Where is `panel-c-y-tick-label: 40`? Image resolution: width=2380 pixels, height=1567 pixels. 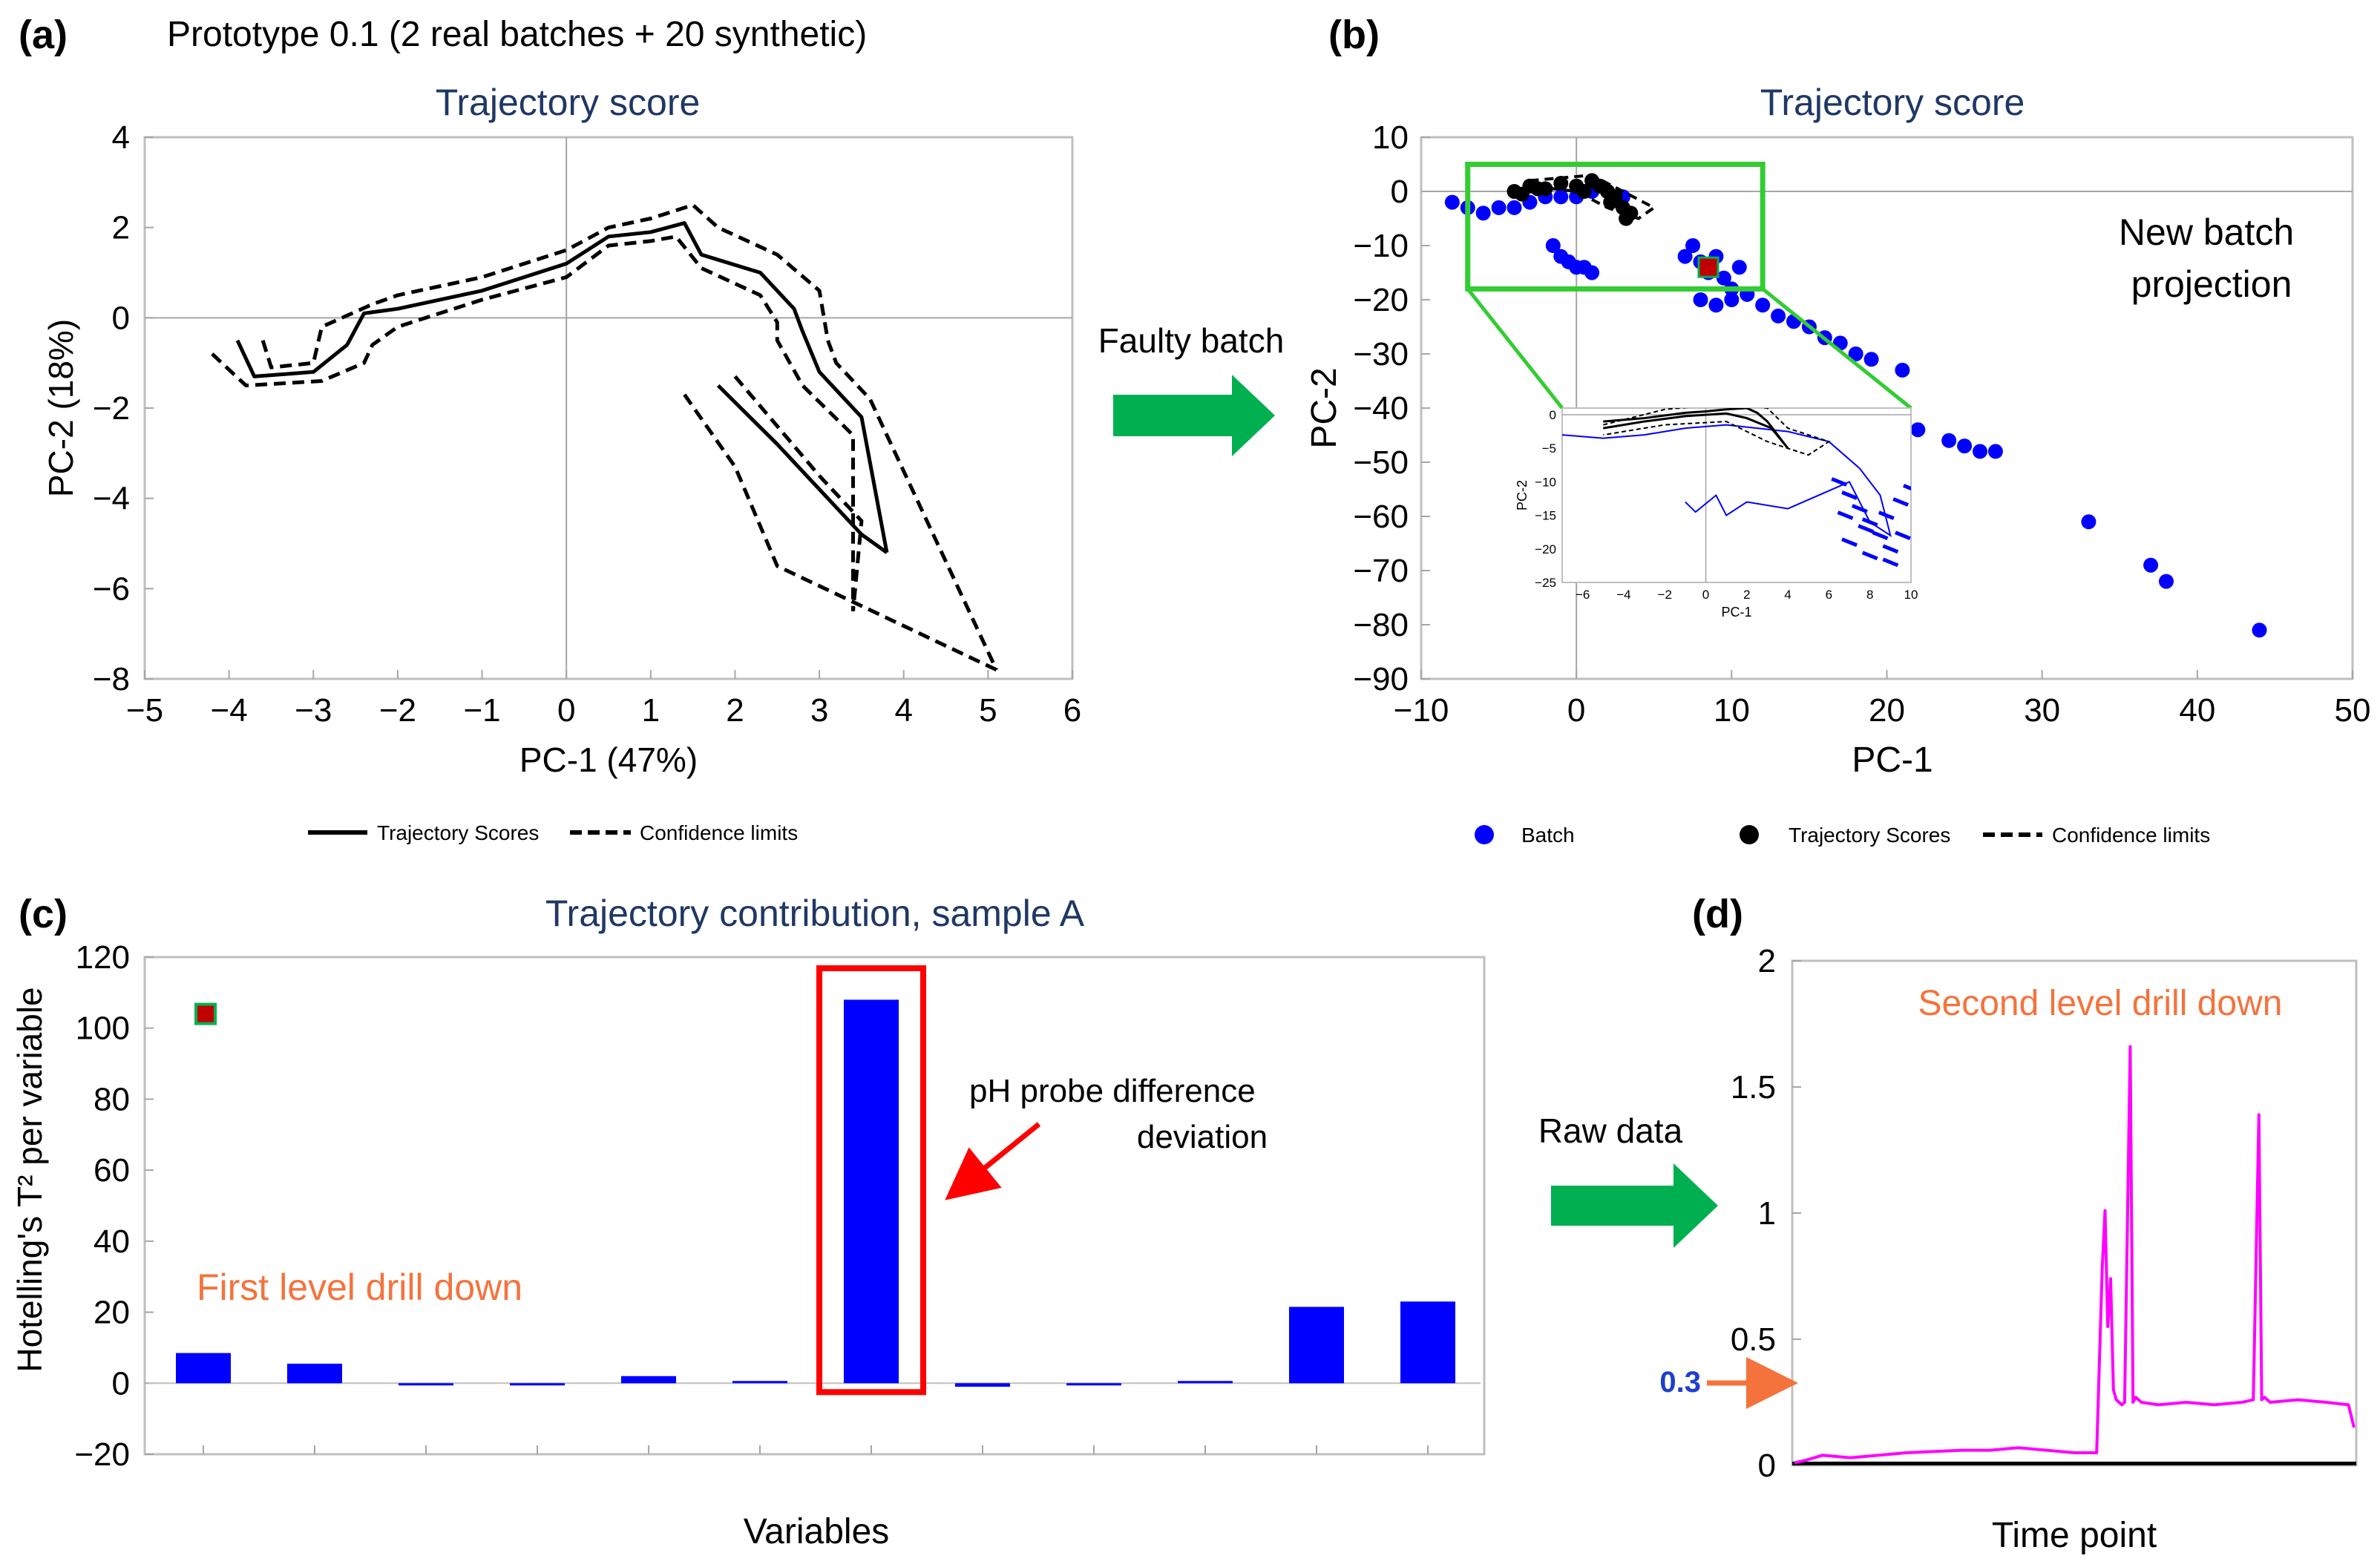
panel-c-y-tick-label: 40 is located at coordinates (112, 1241).